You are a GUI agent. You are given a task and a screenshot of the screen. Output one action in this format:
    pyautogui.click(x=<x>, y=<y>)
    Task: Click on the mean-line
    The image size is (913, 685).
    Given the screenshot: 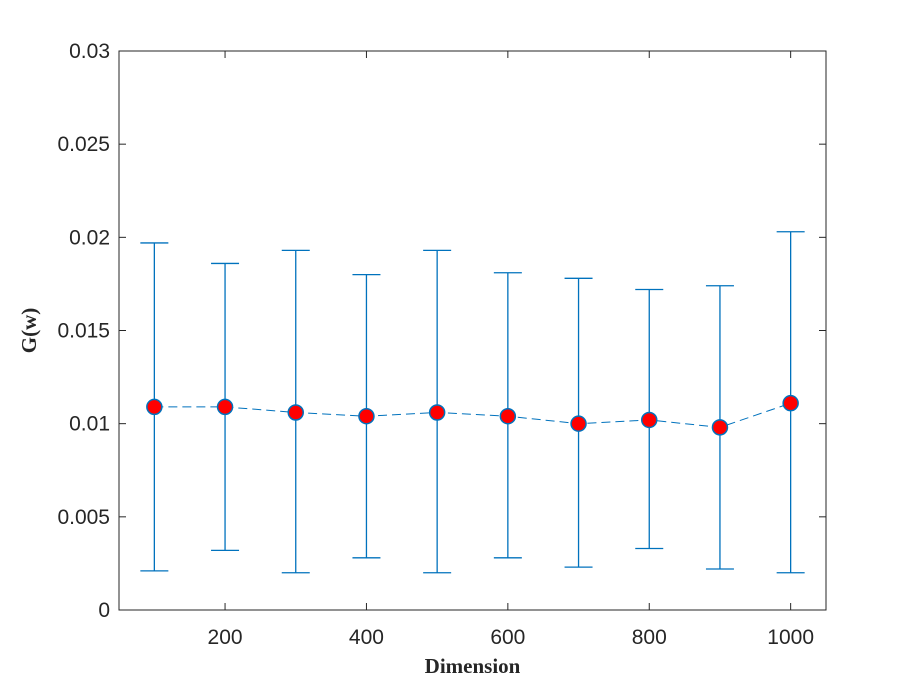 What is the action you would take?
    pyautogui.click(x=472, y=415)
    